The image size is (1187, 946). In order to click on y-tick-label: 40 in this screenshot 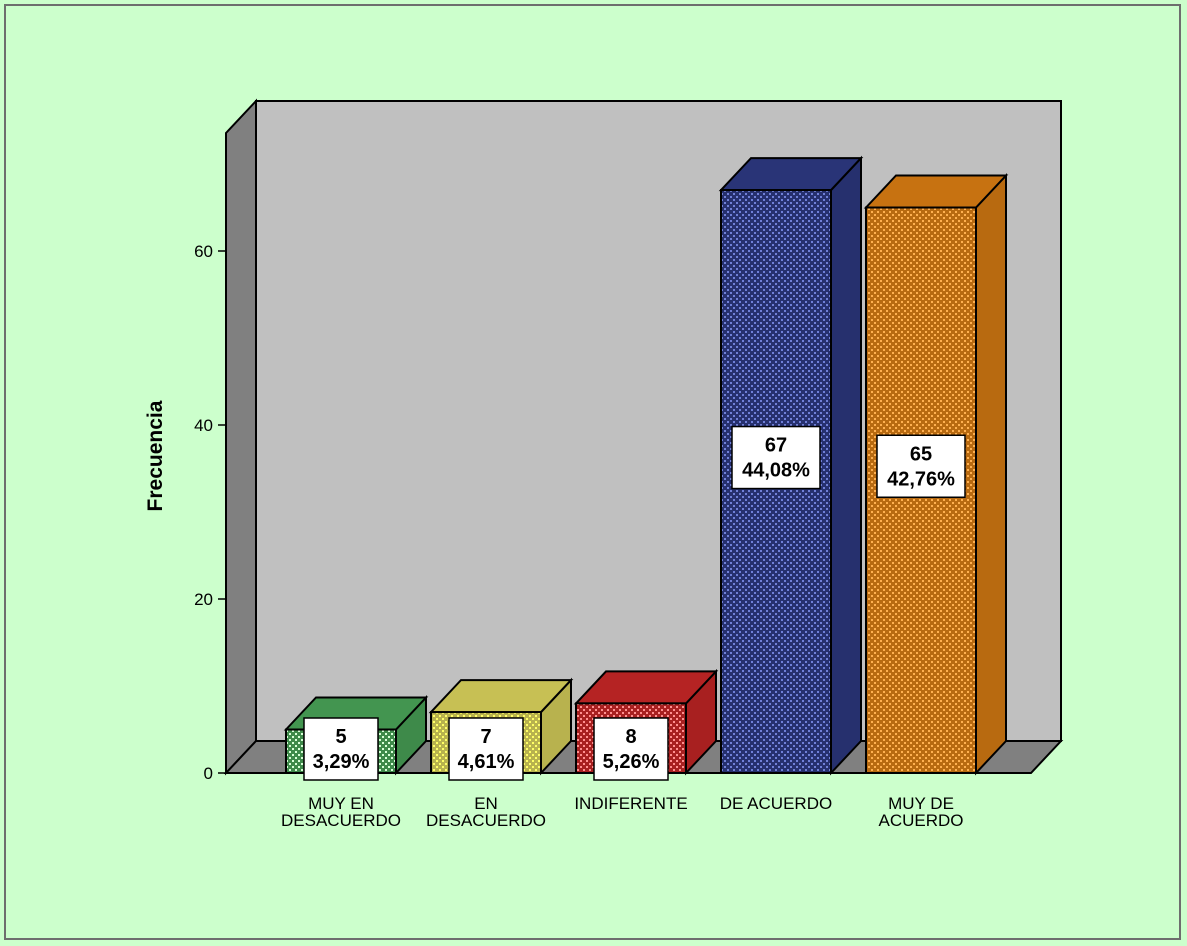, I will do `click(203, 425)`.